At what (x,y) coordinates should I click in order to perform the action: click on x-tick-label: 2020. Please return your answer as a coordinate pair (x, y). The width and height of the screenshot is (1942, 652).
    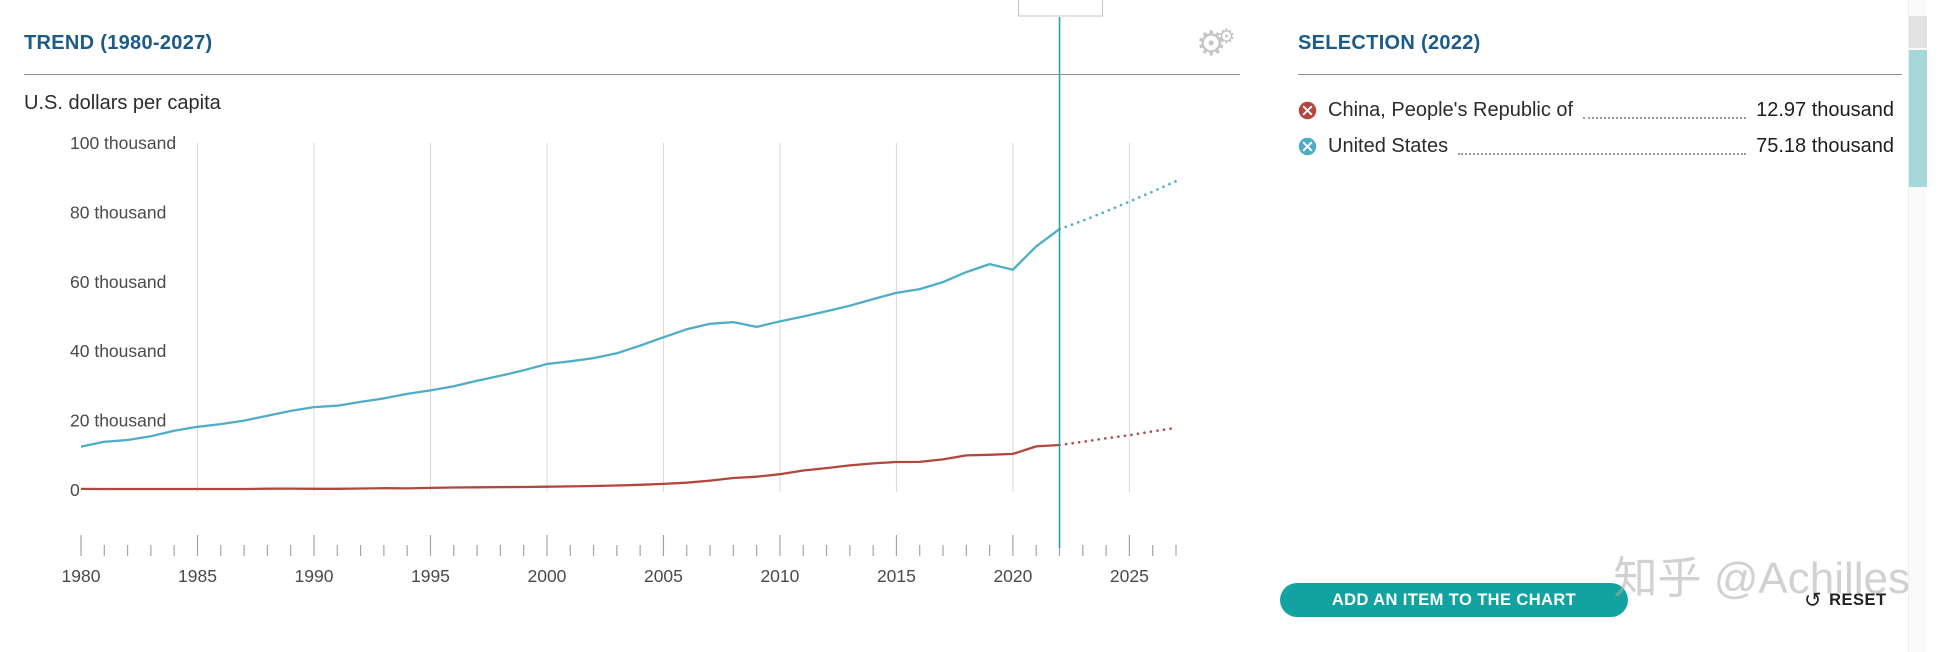
    Looking at the image, I should click on (1012, 576).